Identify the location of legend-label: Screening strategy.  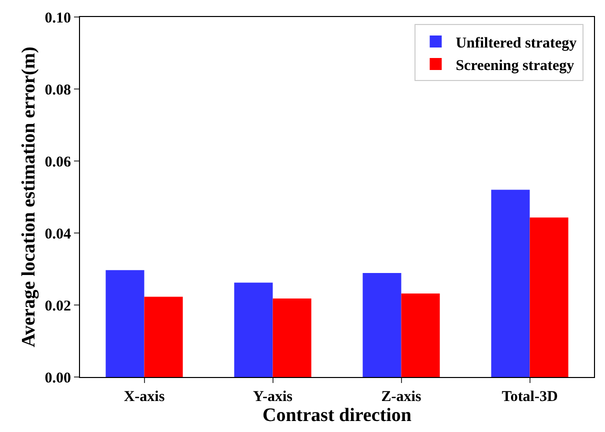
(515, 66).